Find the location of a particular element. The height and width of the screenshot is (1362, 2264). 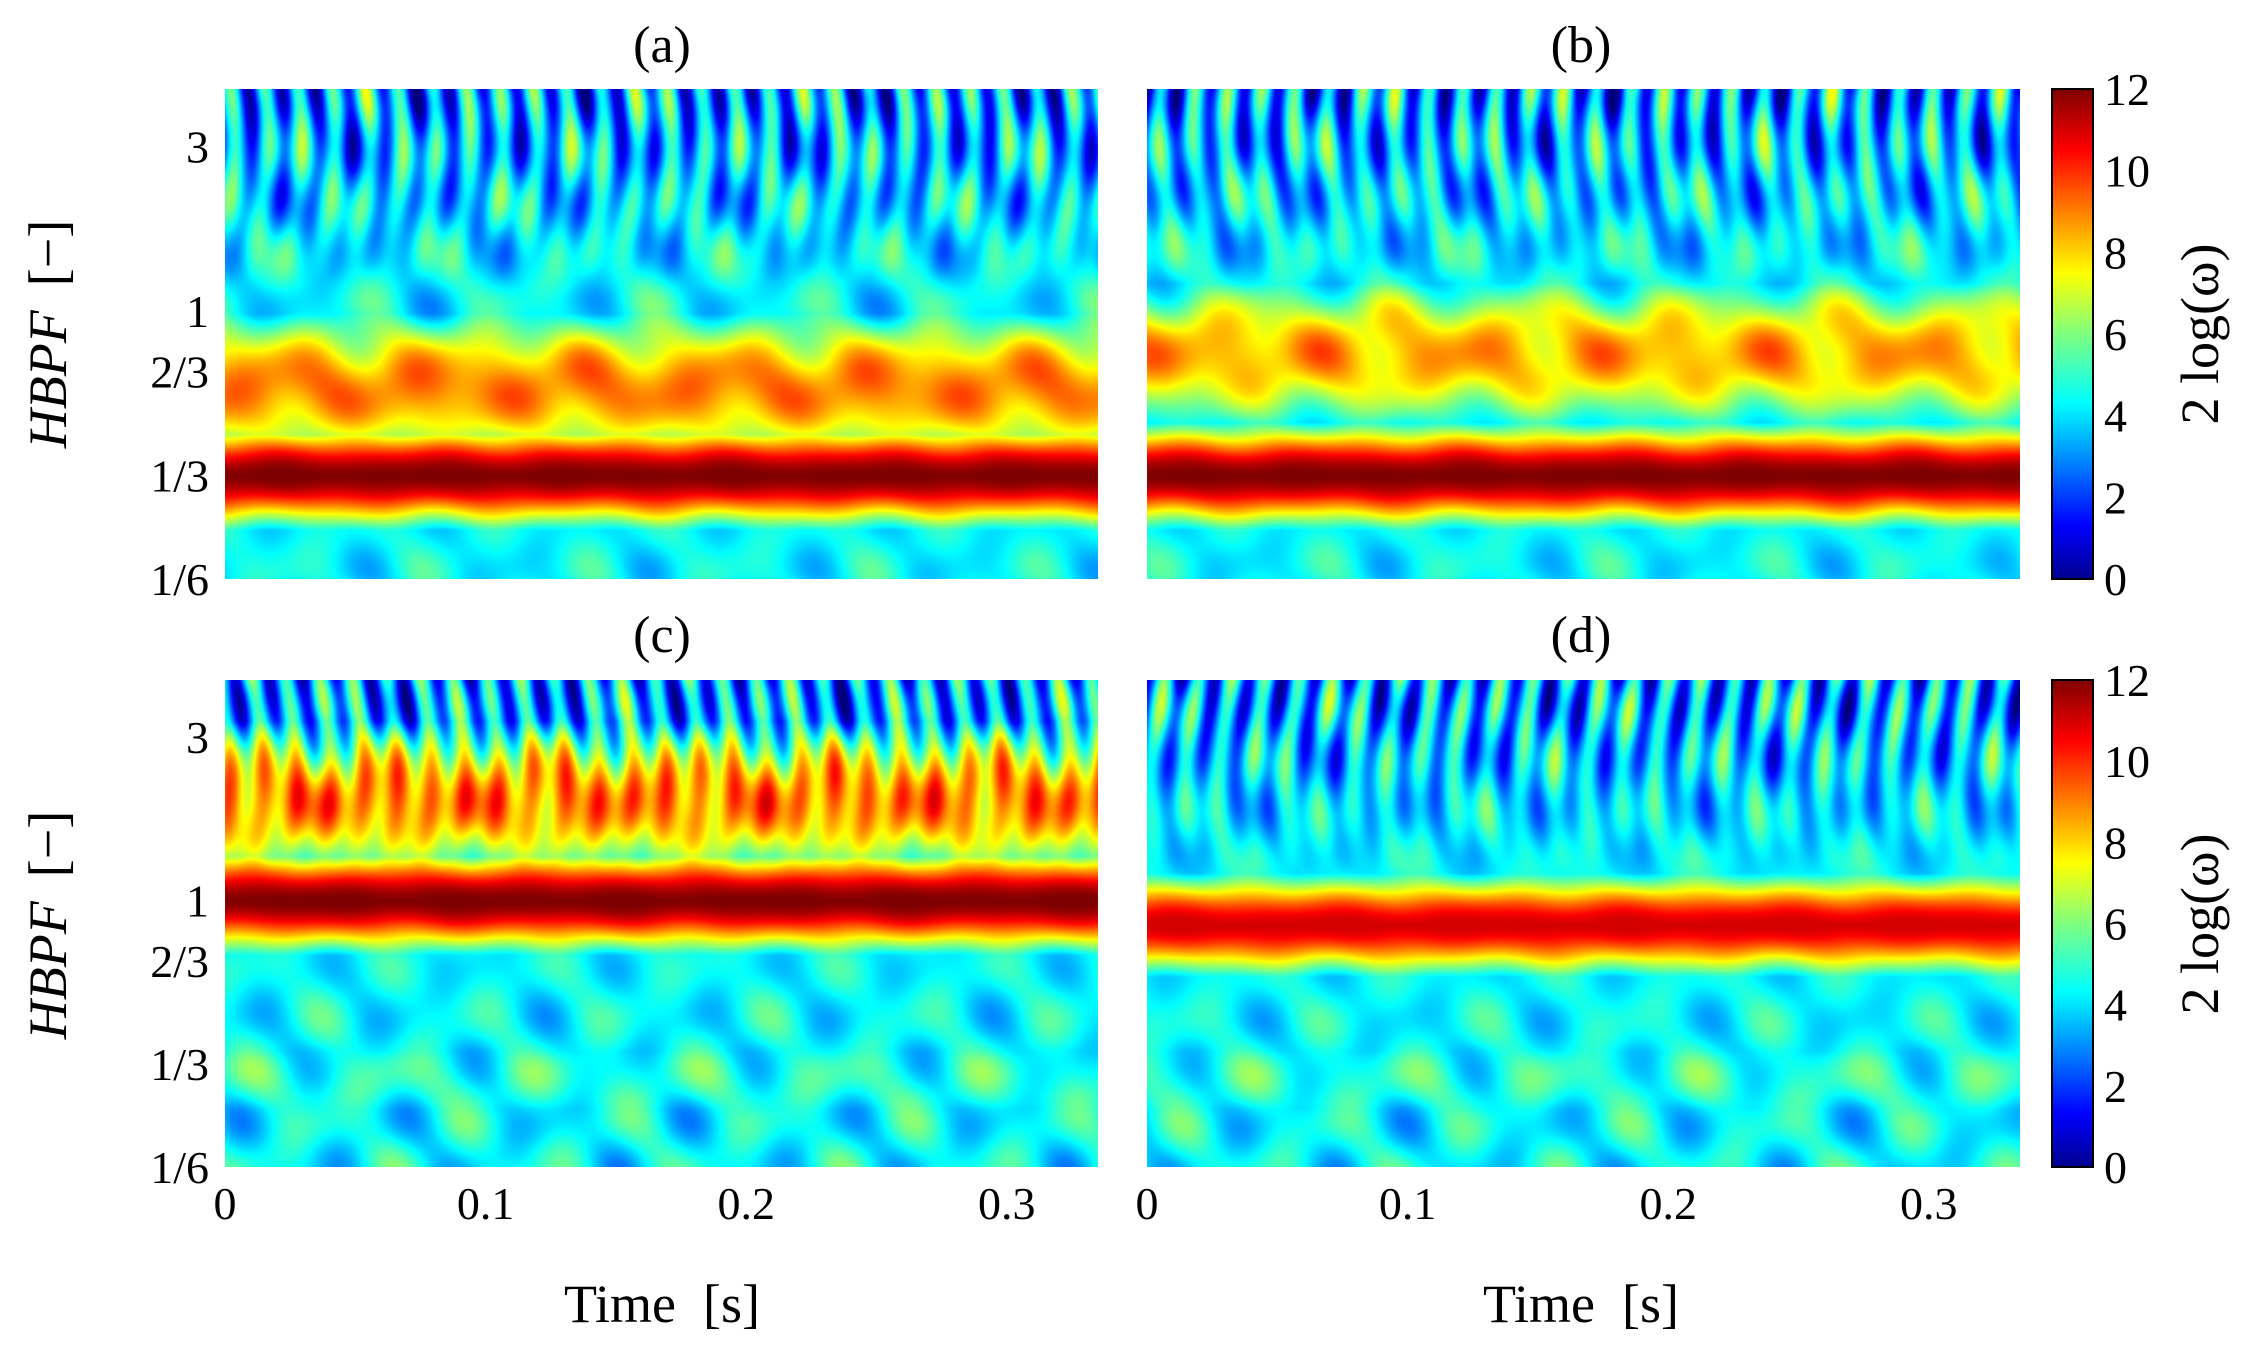

panel-d-x-ticks: 0 0.1 0.2 0.3 is located at coordinates (1547, 1203).